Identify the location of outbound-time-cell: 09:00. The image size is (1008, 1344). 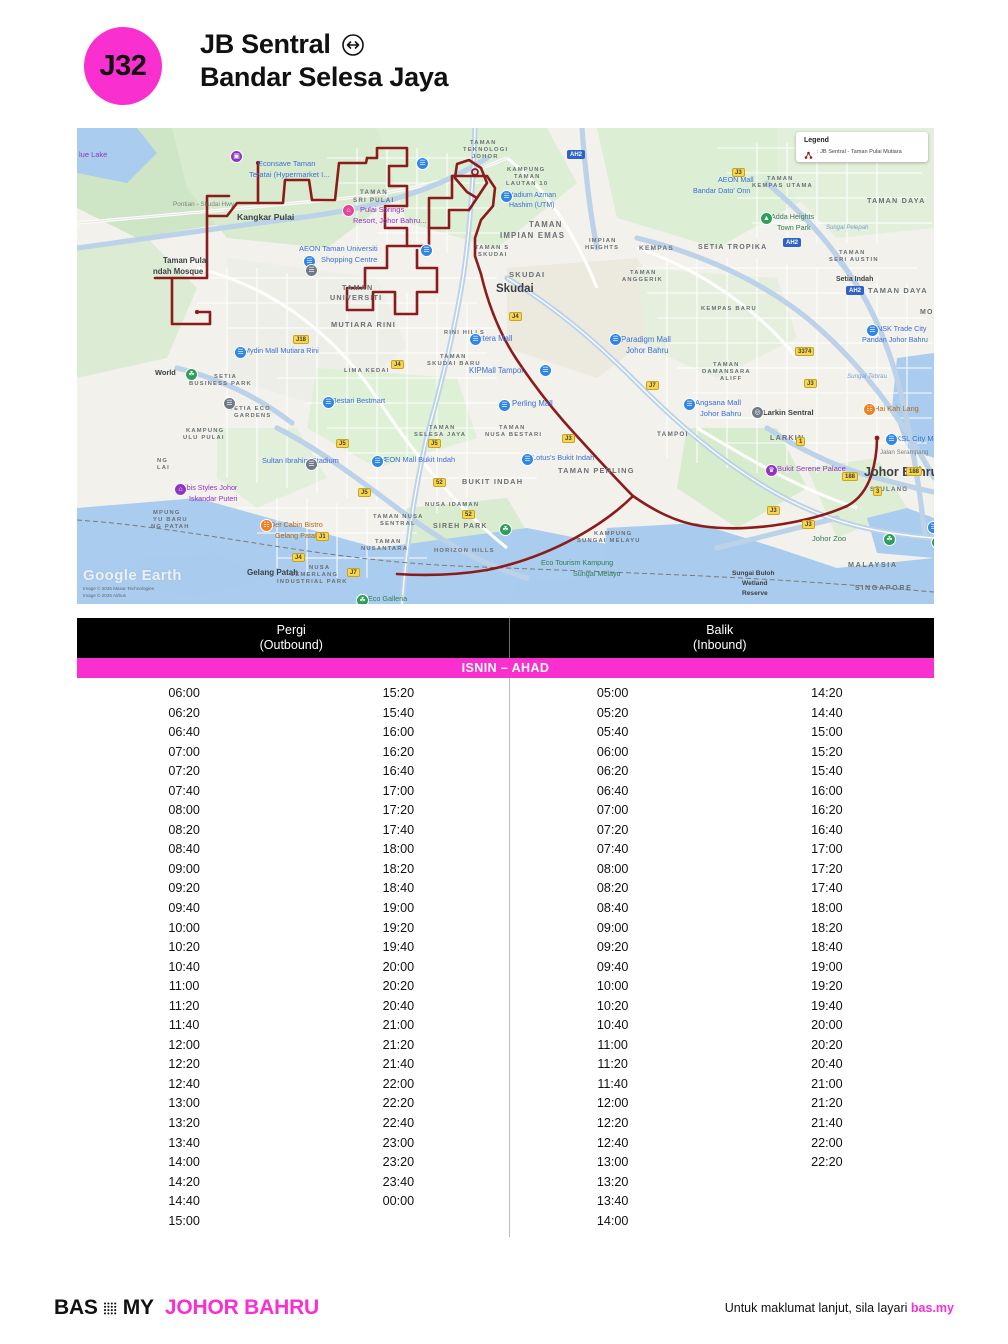
(184, 868).